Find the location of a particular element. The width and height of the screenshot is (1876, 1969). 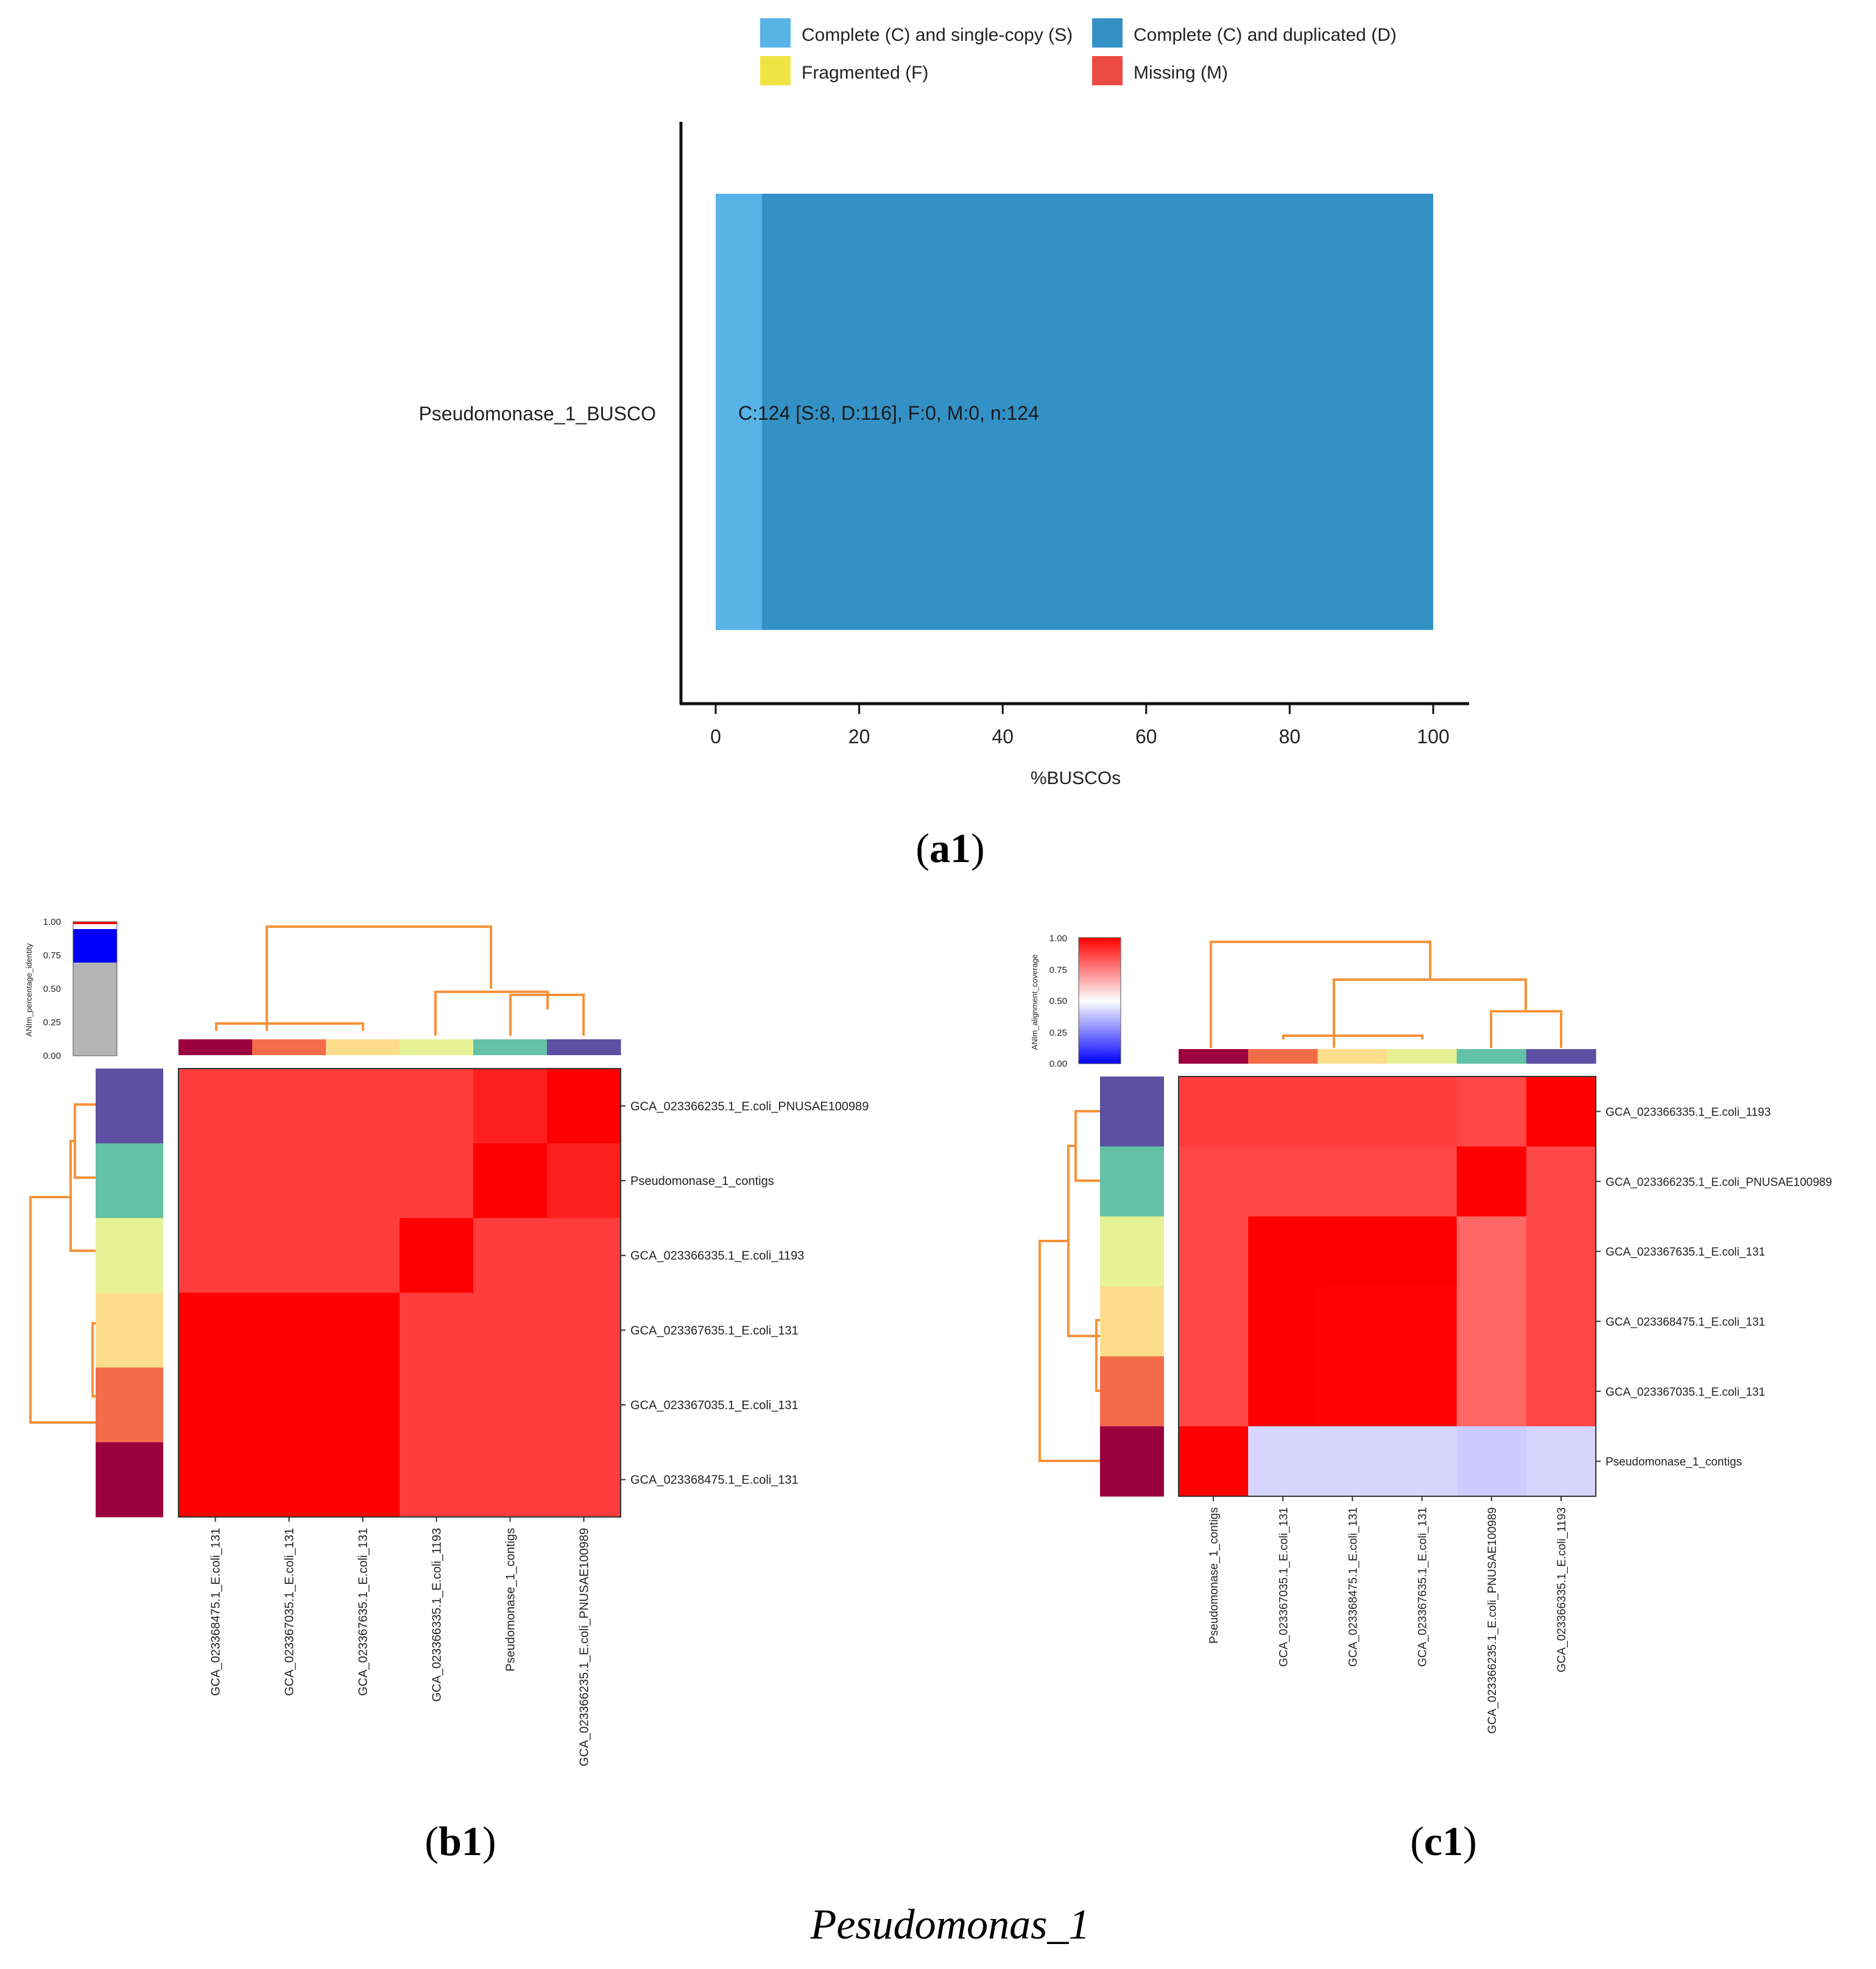

legend-label-single-copy: Complete (C) and single-copy (S) is located at coordinates (938, 35).